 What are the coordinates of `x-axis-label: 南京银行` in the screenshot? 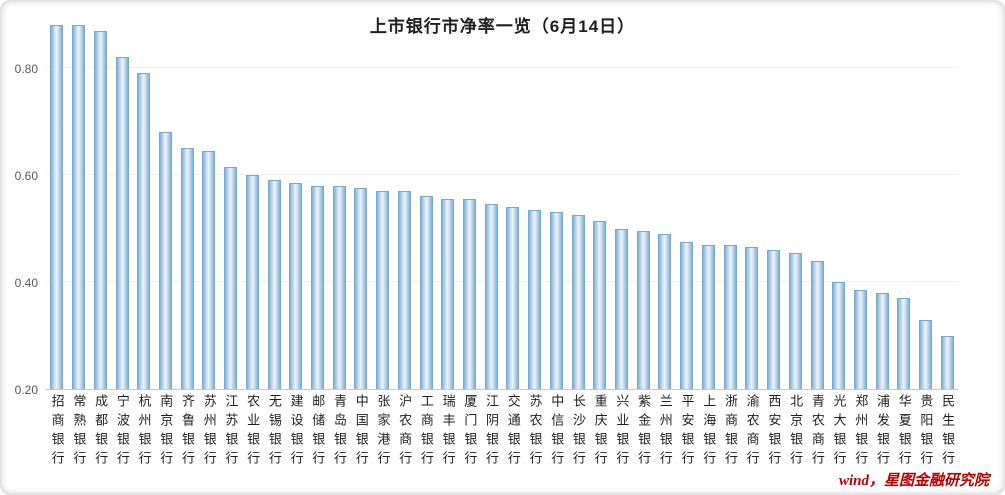 It's located at (166, 432).